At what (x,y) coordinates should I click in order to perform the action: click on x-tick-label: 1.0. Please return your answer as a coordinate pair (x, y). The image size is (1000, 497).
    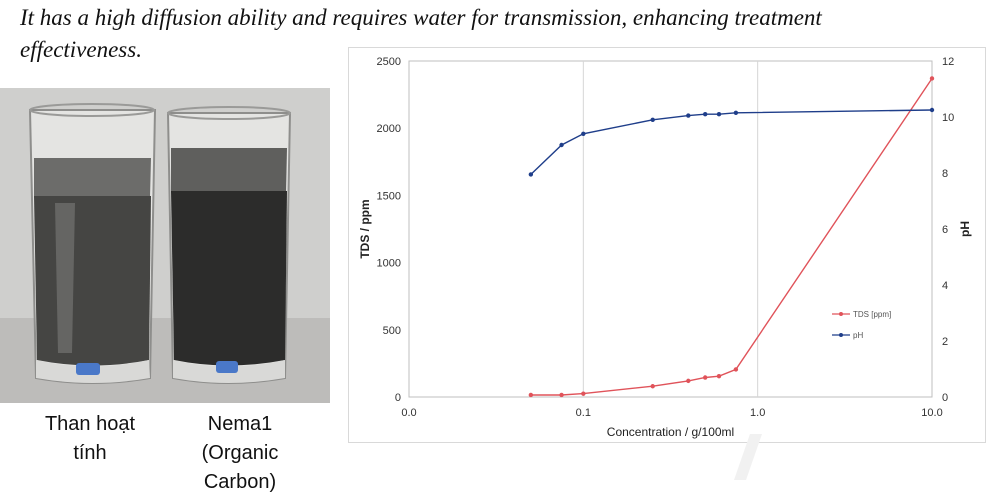
    Looking at the image, I should click on (757, 413).